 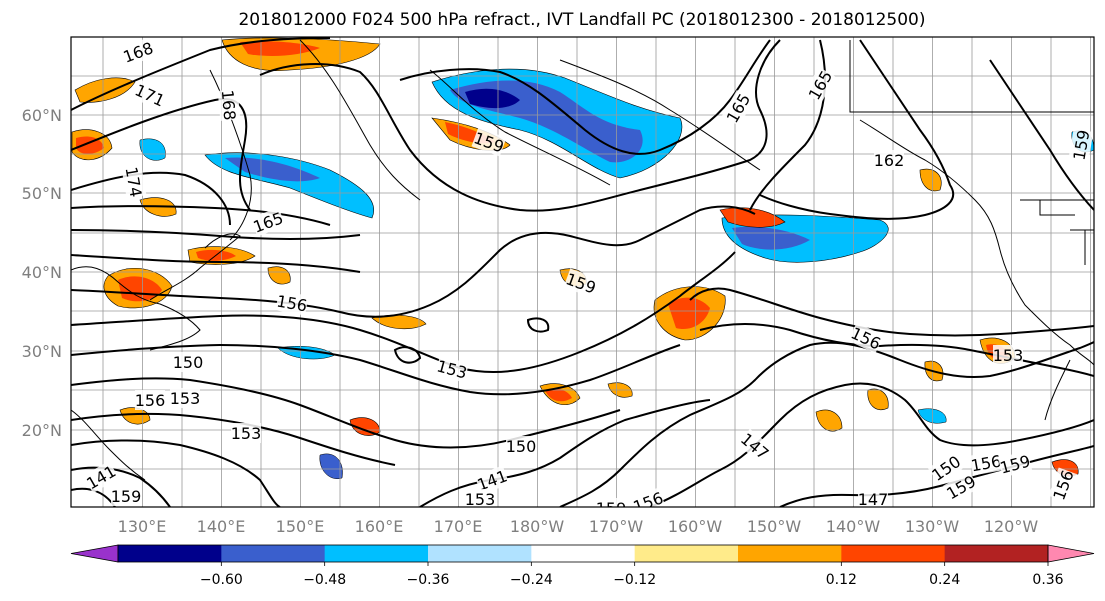 I want to click on lon-label: 170°W, so click(x=616, y=526).